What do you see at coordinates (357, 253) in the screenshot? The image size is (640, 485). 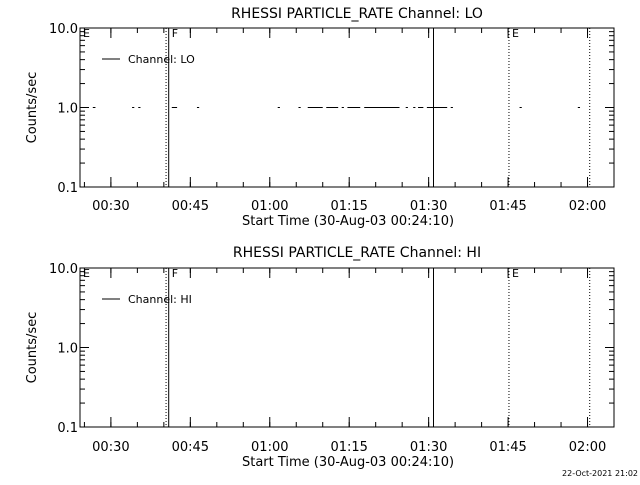 I see `chart-title: RHESSI PARTICLE_RATE Channel: HI` at bounding box center [357, 253].